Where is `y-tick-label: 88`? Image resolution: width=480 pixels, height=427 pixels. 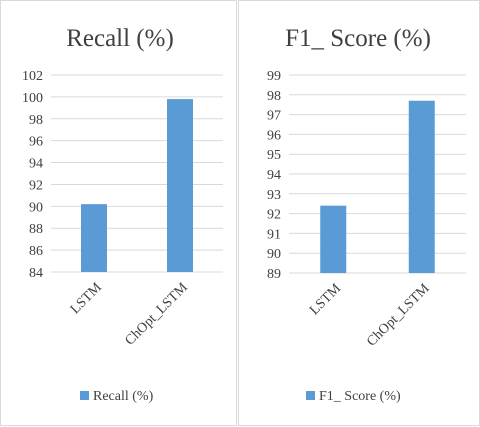
y-tick-label: 88 is located at coordinates (36, 229).